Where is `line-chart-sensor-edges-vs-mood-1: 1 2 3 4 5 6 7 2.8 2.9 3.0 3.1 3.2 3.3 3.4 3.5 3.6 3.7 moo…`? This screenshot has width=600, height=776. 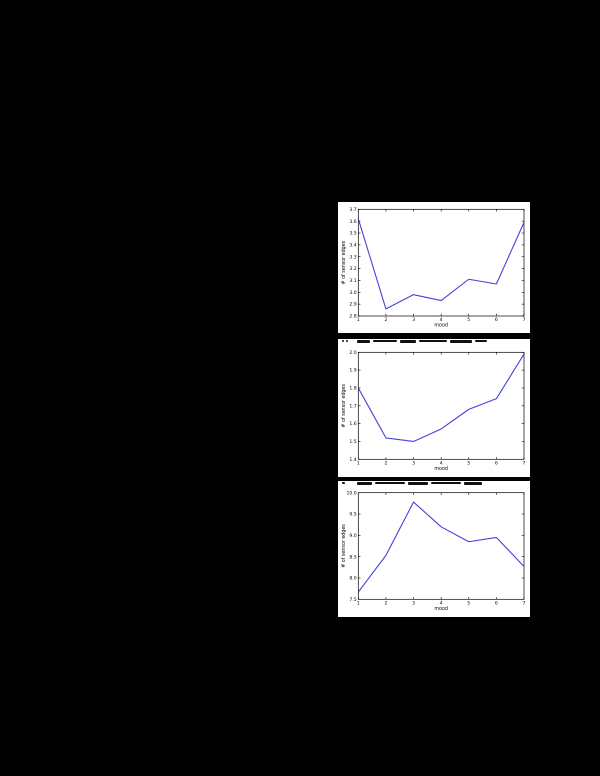 line-chart-sensor-edges-vs-mood-1: 1 2 3 4 5 6 7 2.8 2.9 3.0 3.1 3.2 3.3 3.4 3.5 3.6 3.7 moo… is located at coordinates (434, 267).